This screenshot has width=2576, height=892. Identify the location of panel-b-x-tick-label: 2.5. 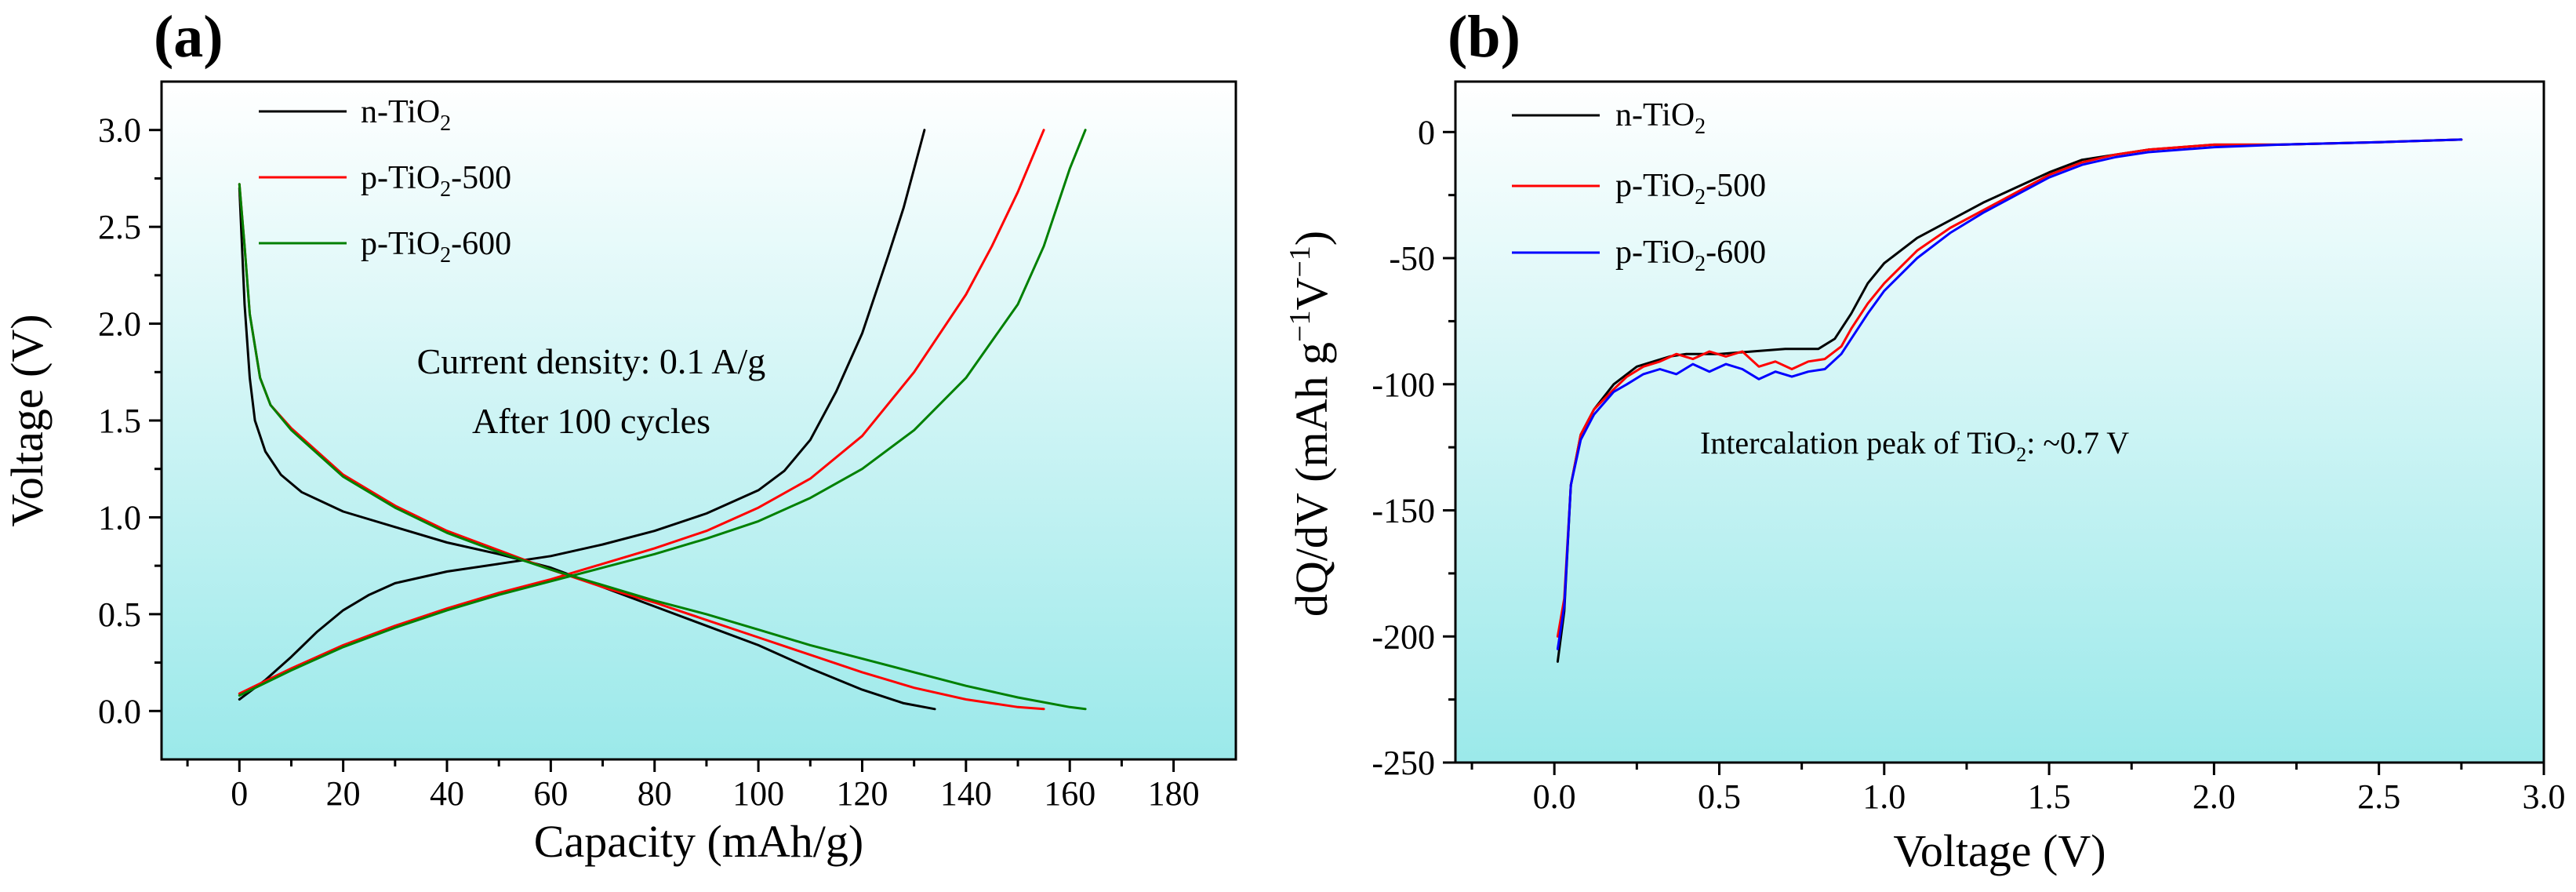
(2378, 796).